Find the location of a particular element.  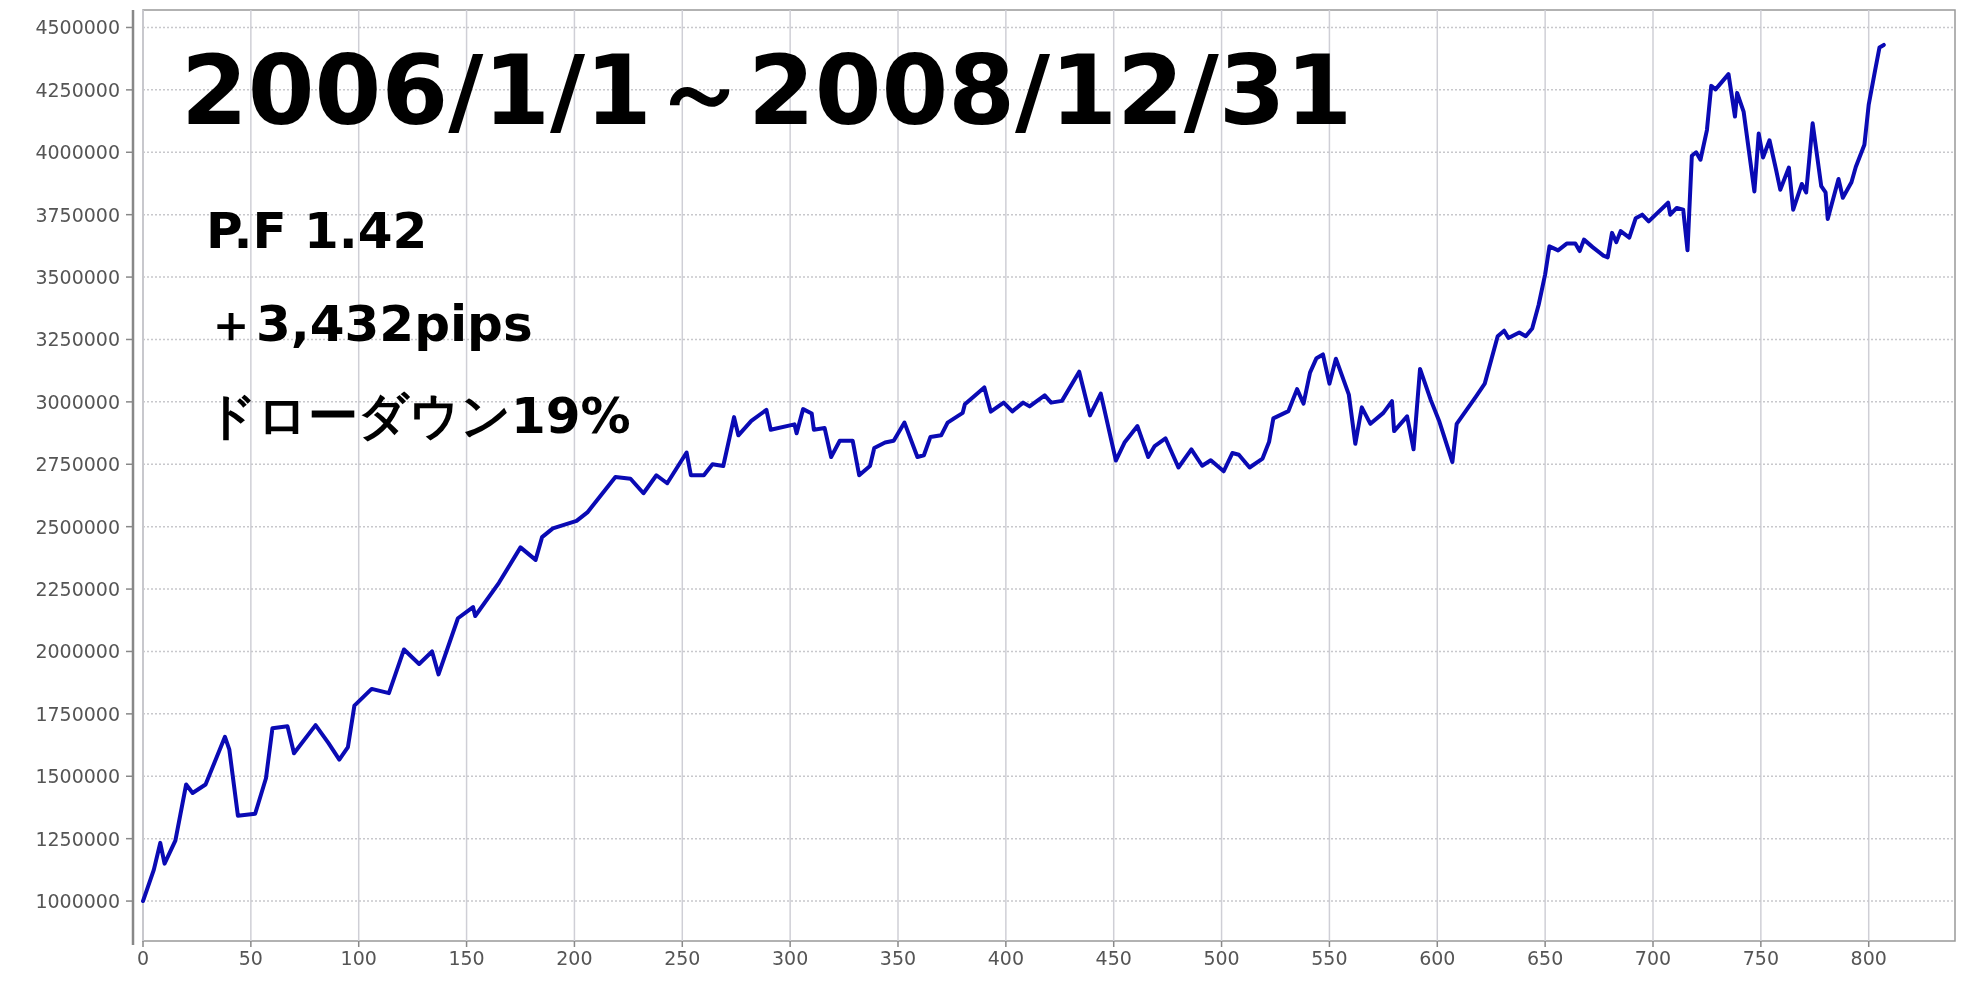

annotation: P.F 1.42 is located at coordinates (317, 231).